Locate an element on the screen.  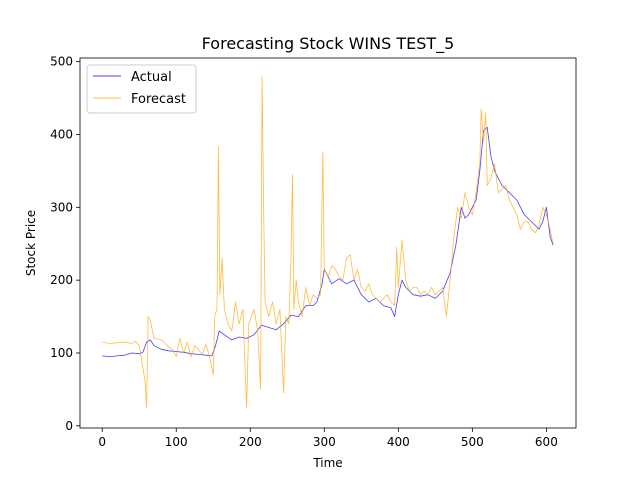
y-tick-label: 200 is located at coordinates (61, 280).